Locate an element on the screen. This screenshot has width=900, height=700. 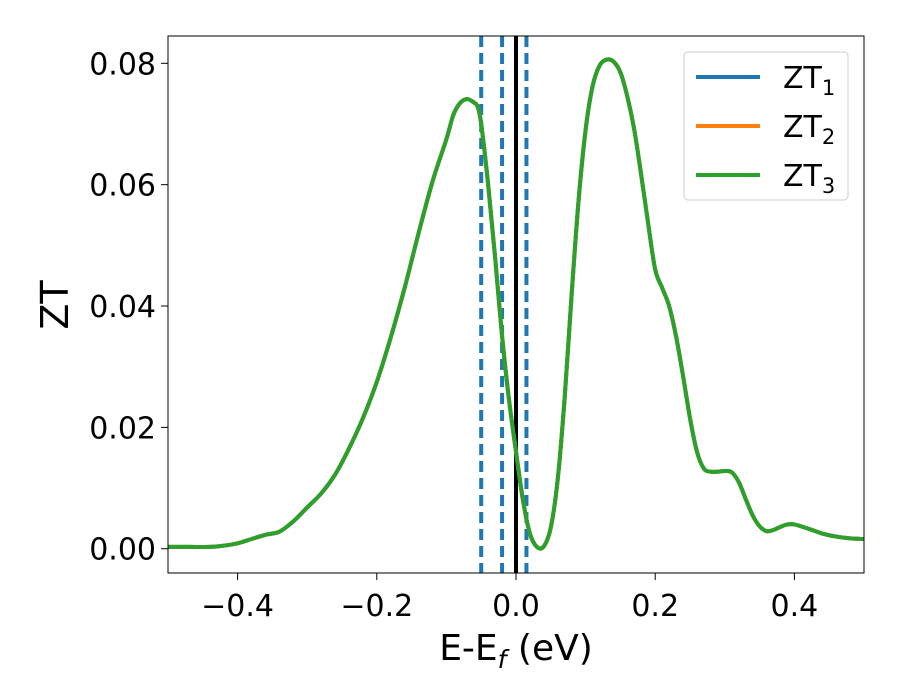
legend-label-zt3: ZT3 is located at coordinates (809, 178).